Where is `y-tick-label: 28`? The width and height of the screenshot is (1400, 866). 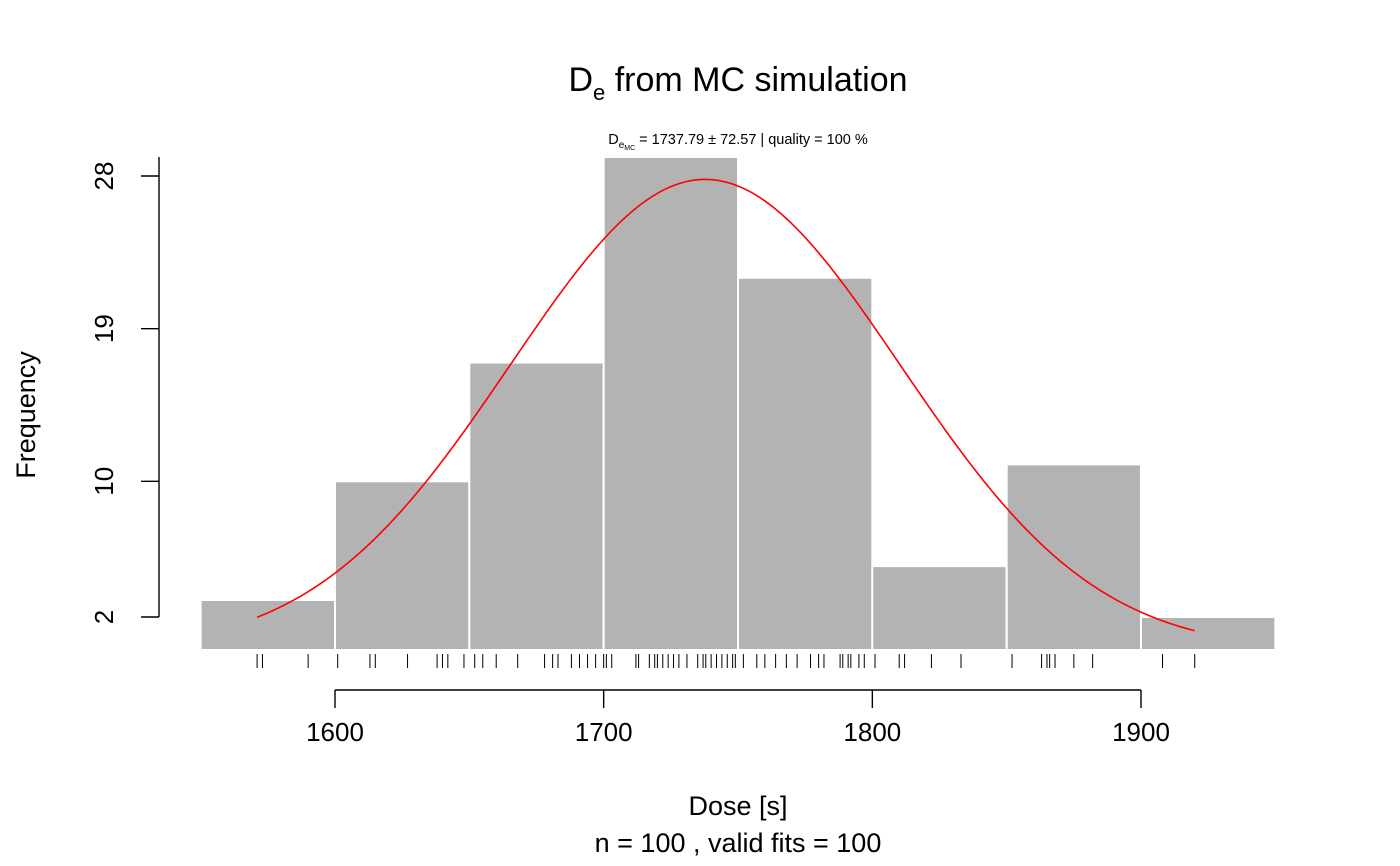
y-tick-label: 28 is located at coordinates (104, 176).